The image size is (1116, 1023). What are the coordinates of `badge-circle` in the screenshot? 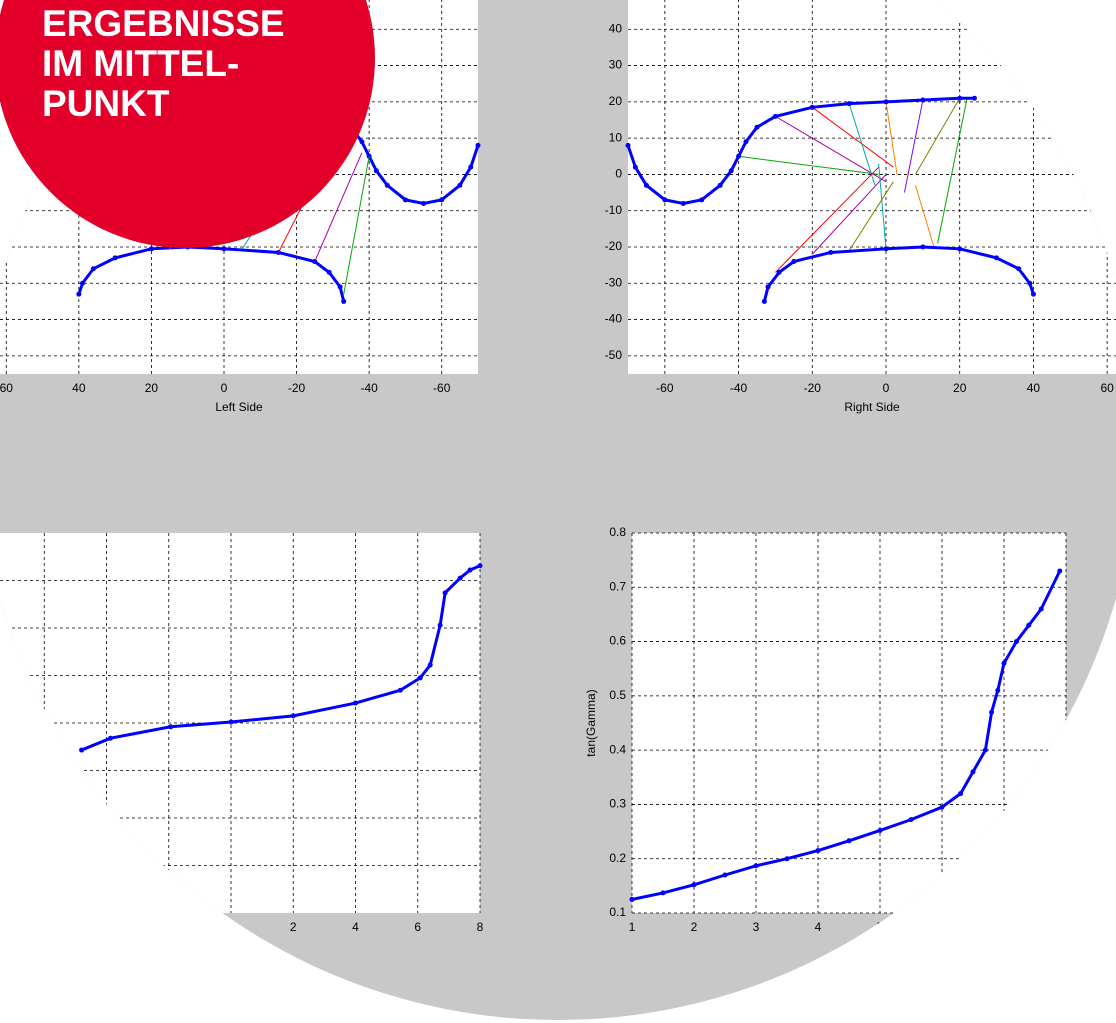 It's located at (187, 124).